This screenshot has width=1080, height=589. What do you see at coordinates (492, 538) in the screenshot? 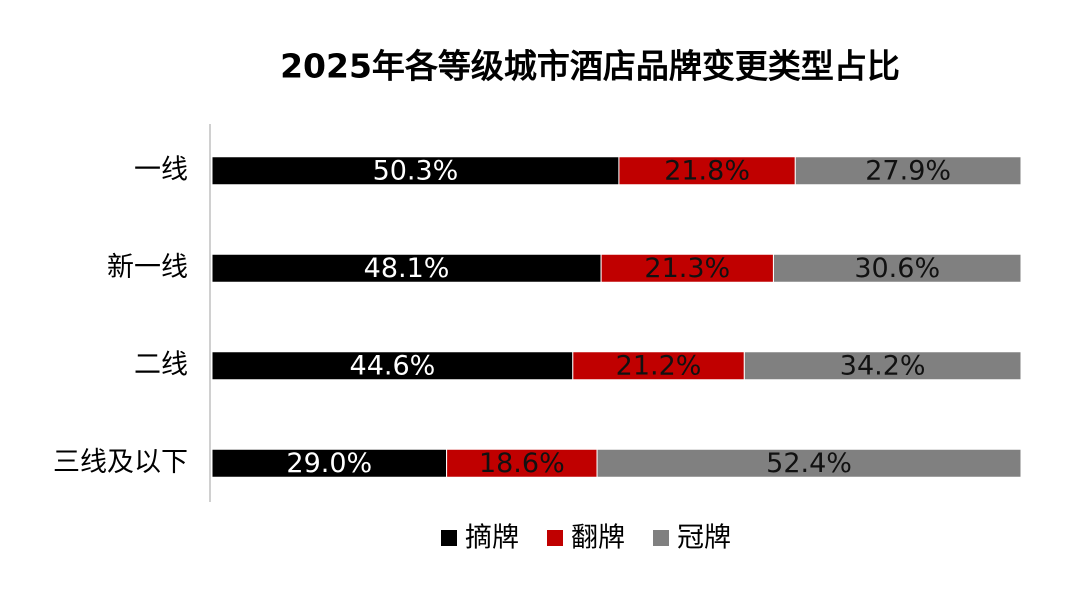
I see `legend-label: 摘牌` at bounding box center [492, 538].